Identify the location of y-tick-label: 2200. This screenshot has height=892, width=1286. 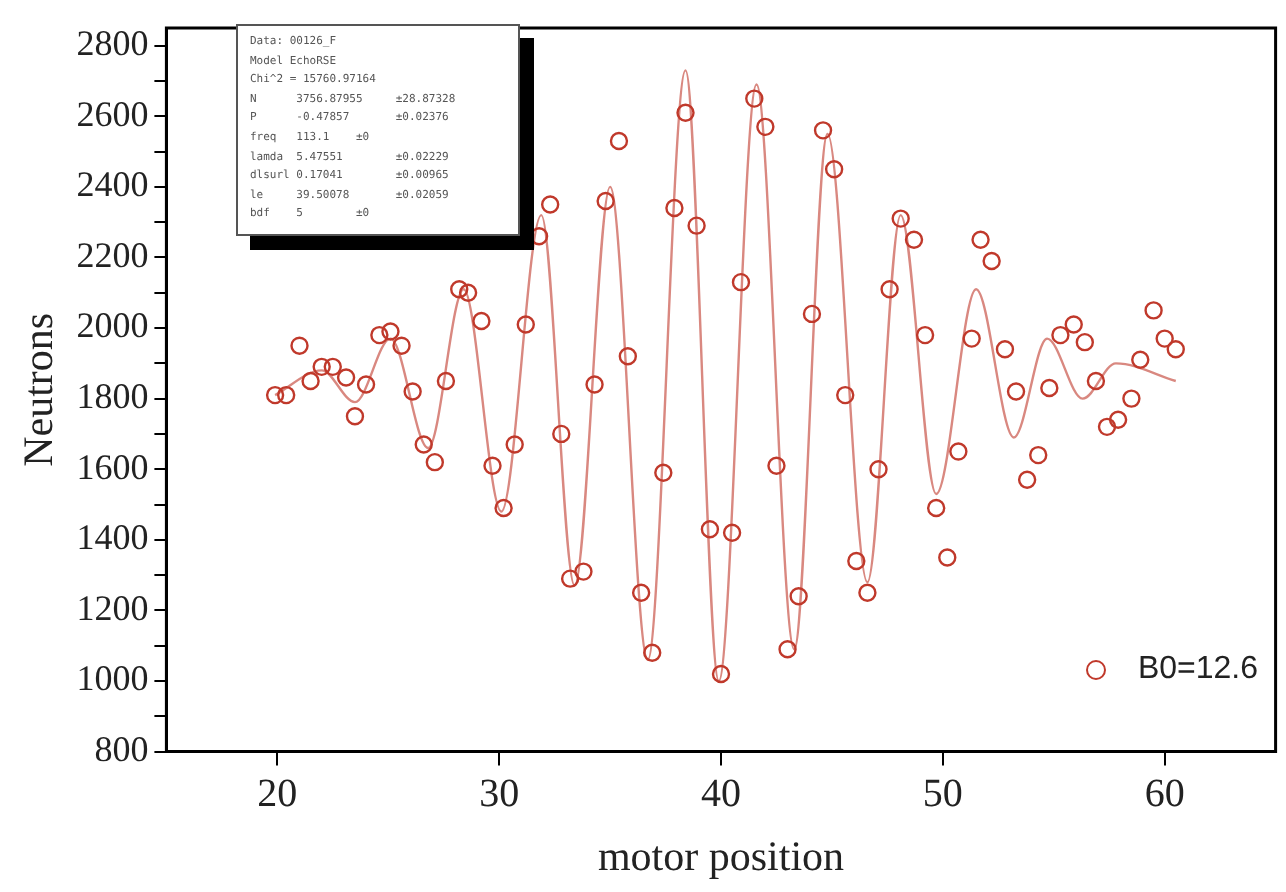
(112, 254).